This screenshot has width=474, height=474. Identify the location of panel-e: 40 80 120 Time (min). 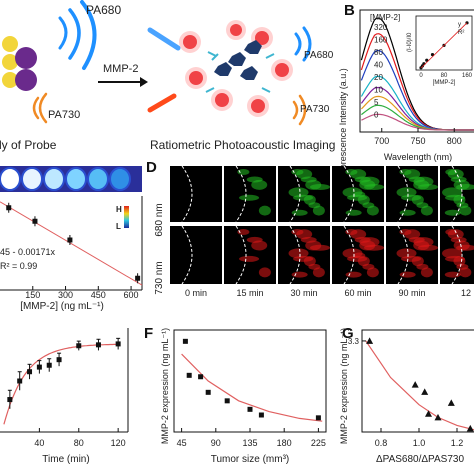
(64, 396).